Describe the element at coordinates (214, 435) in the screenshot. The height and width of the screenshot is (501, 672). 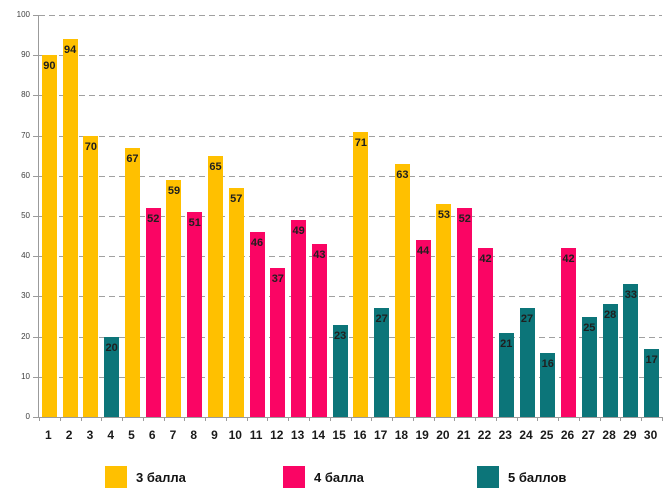
I see `x-axis-label: 9` at that location.